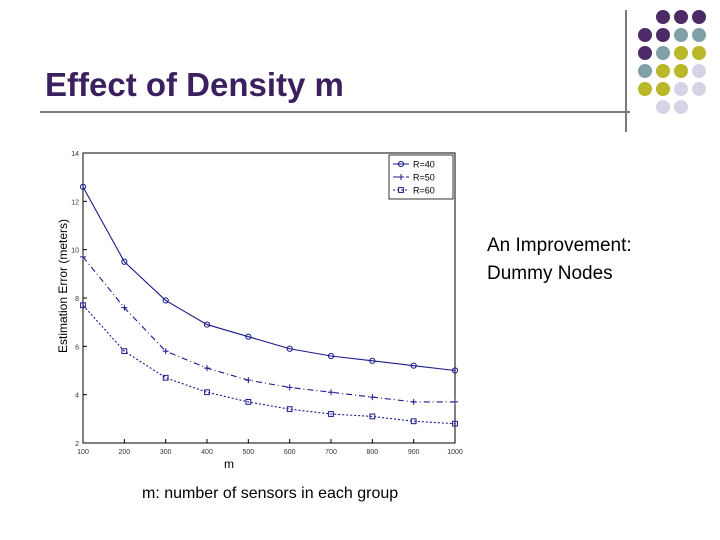 This screenshot has height=540, width=720. Describe the element at coordinates (63, 286) in the screenshot. I see `y-axis-label: Estimation Error (meters)` at that location.